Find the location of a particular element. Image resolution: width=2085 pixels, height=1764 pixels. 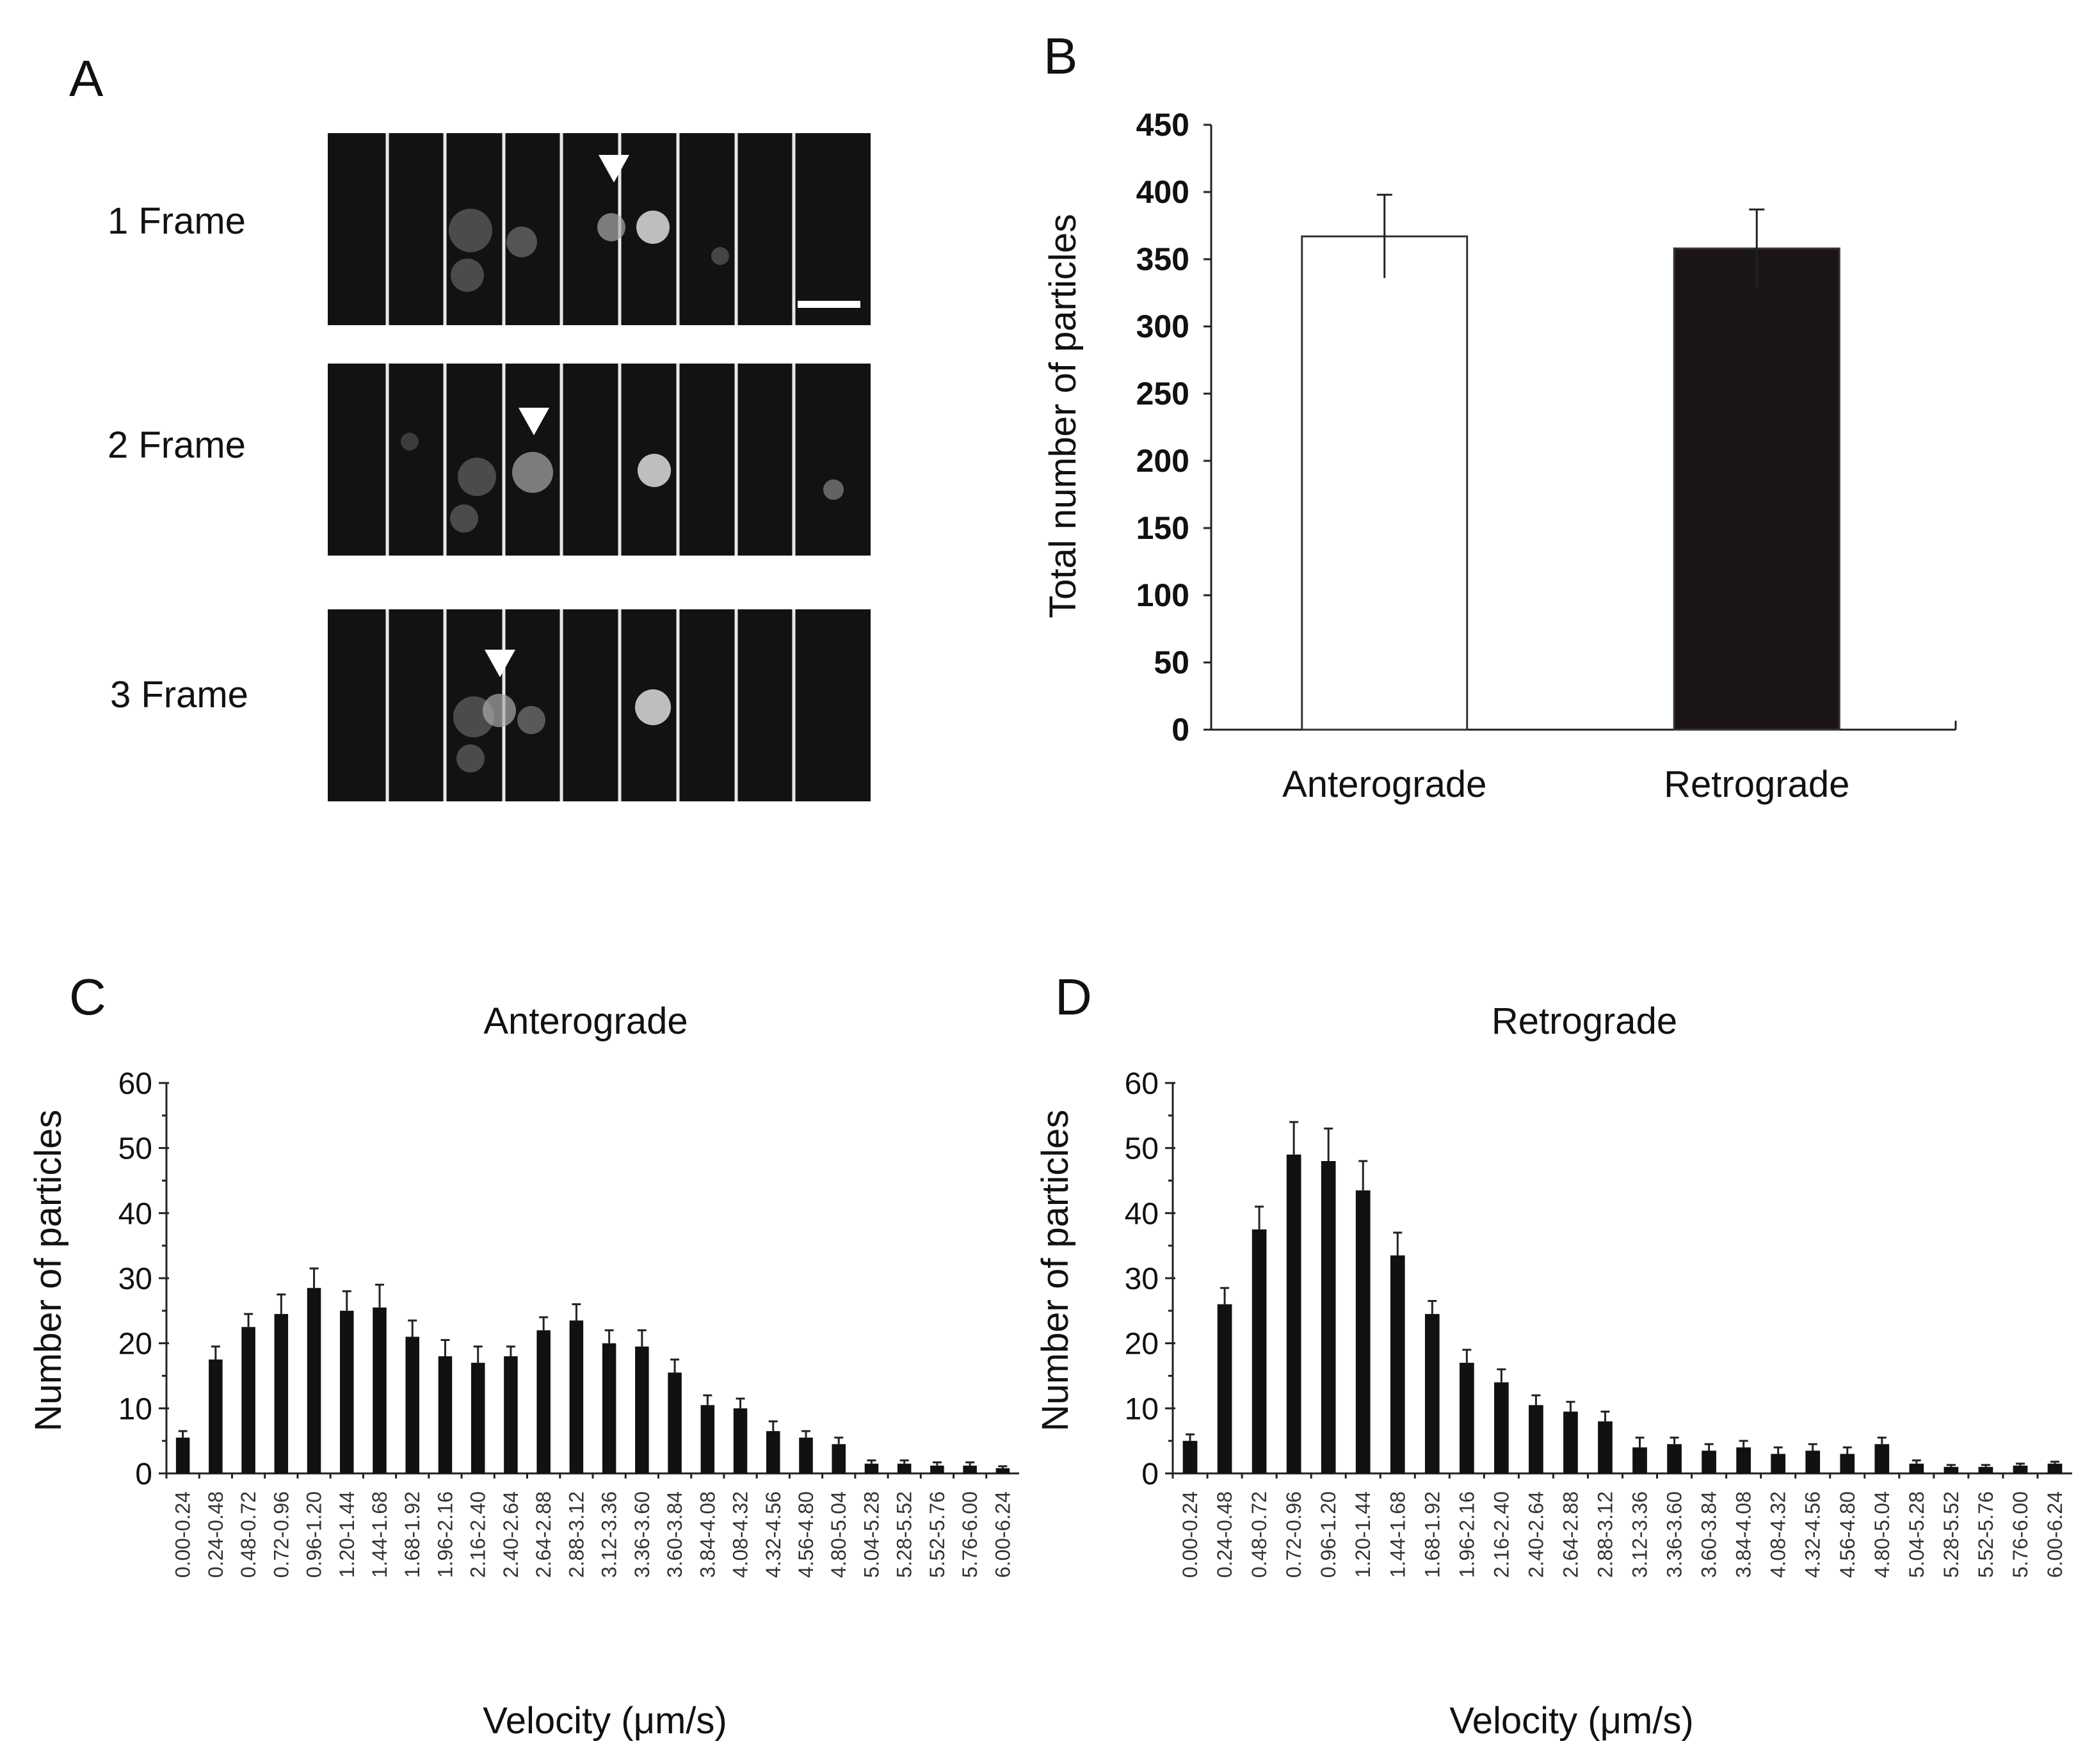

chart-c-bin-label: 4.32-4.56 is located at coordinates (773, 1535).